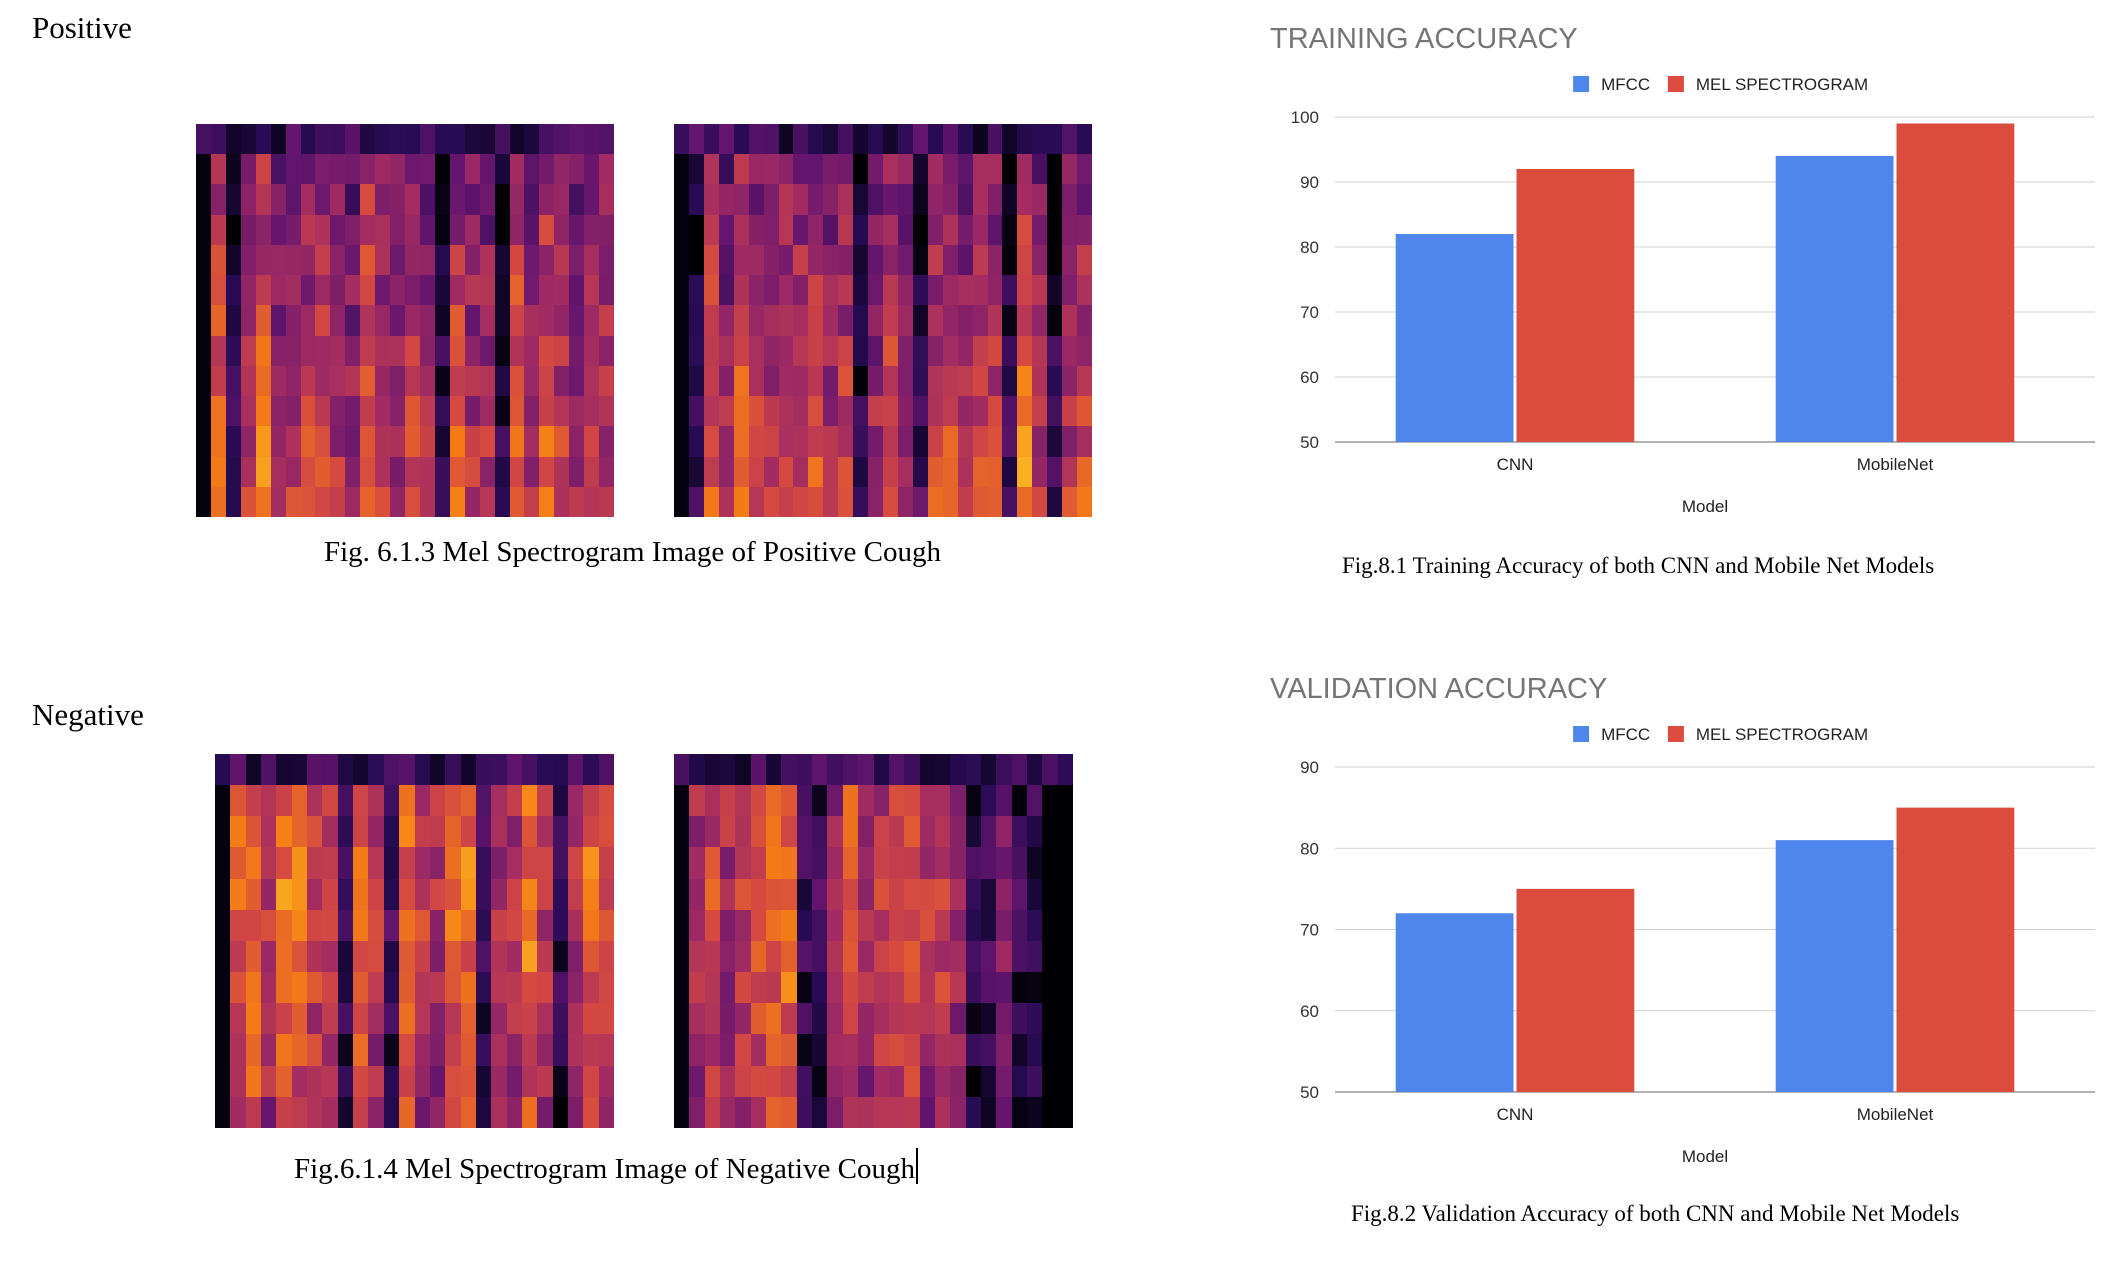 This screenshot has width=2109, height=1262. What do you see at coordinates (1305, 117) in the screenshot?
I see `training-ytick-5: 100` at bounding box center [1305, 117].